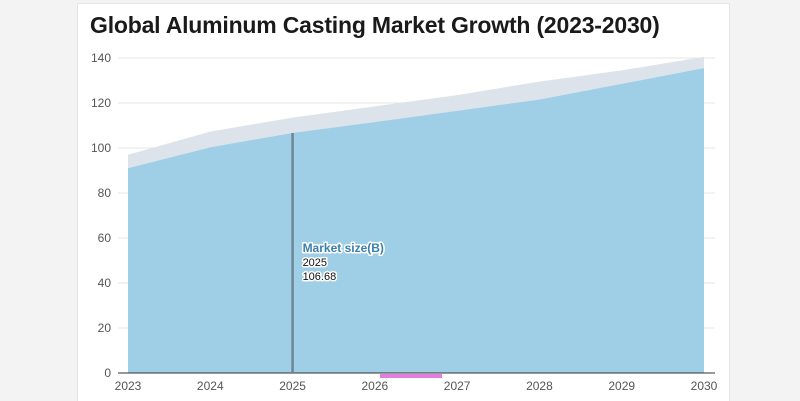 Image resolution: width=800 pixels, height=401 pixels. What do you see at coordinates (539, 386) in the screenshot?
I see `x-tick-label: 2028` at bounding box center [539, 386].